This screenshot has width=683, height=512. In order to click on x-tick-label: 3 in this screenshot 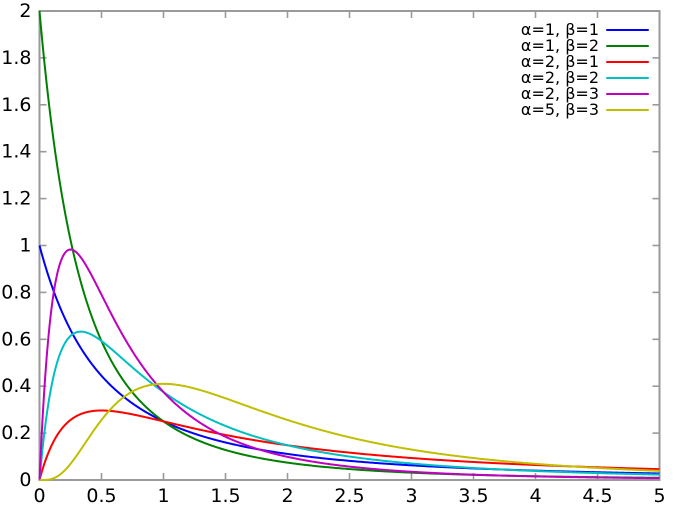, I will do `click(411, 496)`.